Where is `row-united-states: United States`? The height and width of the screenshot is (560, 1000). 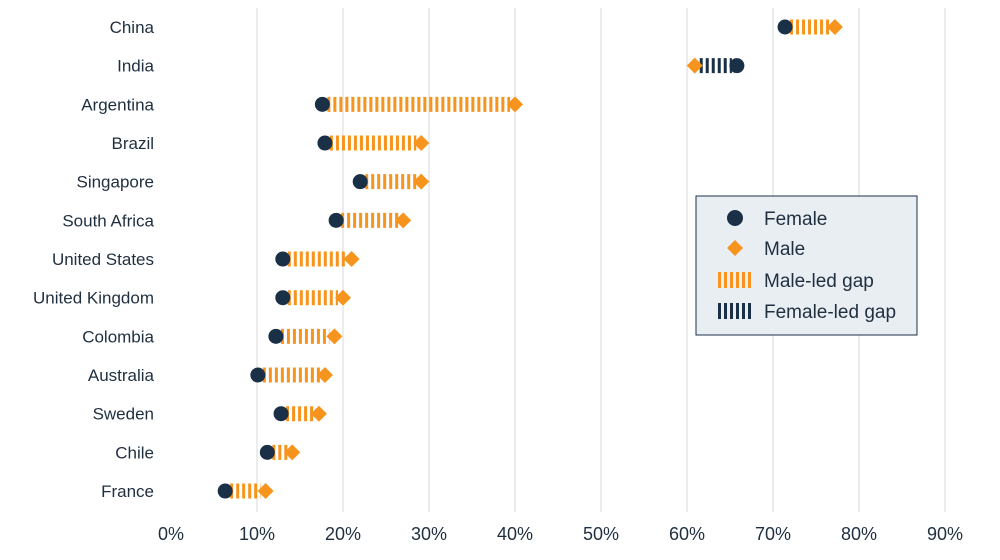
row-united-states: United States is located at coordinates (206, 259).